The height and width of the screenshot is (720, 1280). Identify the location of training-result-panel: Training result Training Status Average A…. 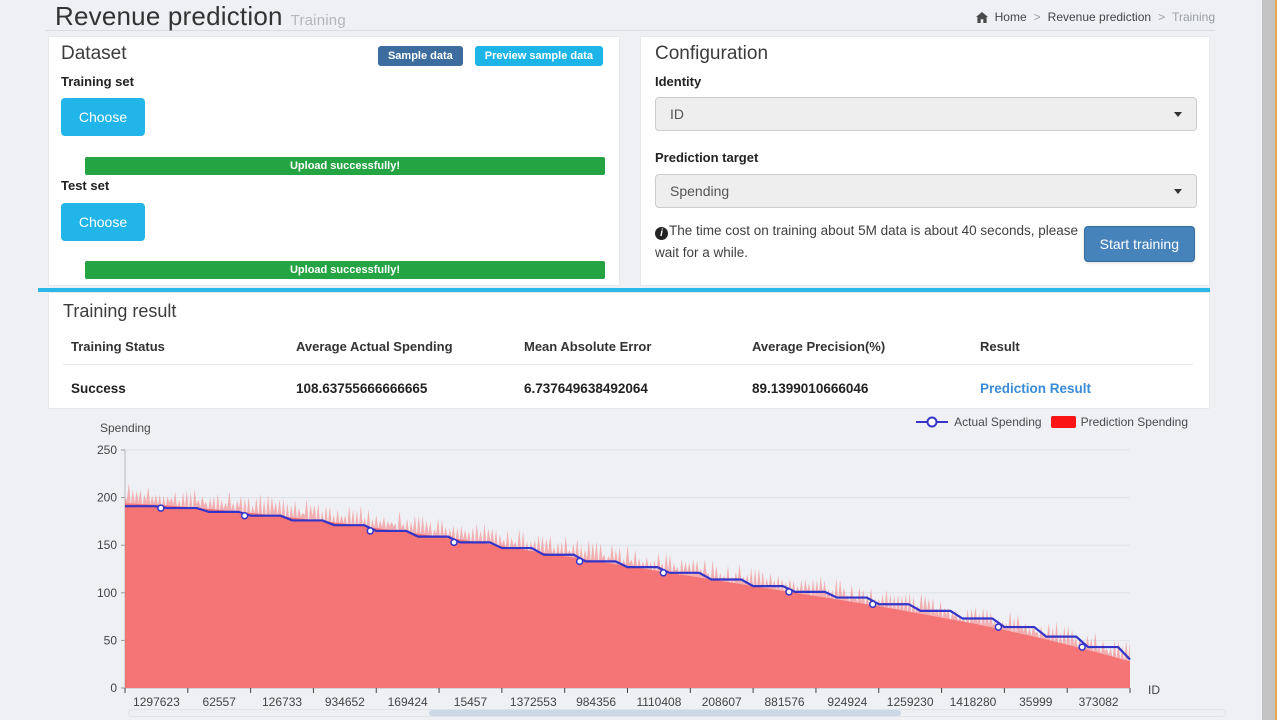
(629, 350).